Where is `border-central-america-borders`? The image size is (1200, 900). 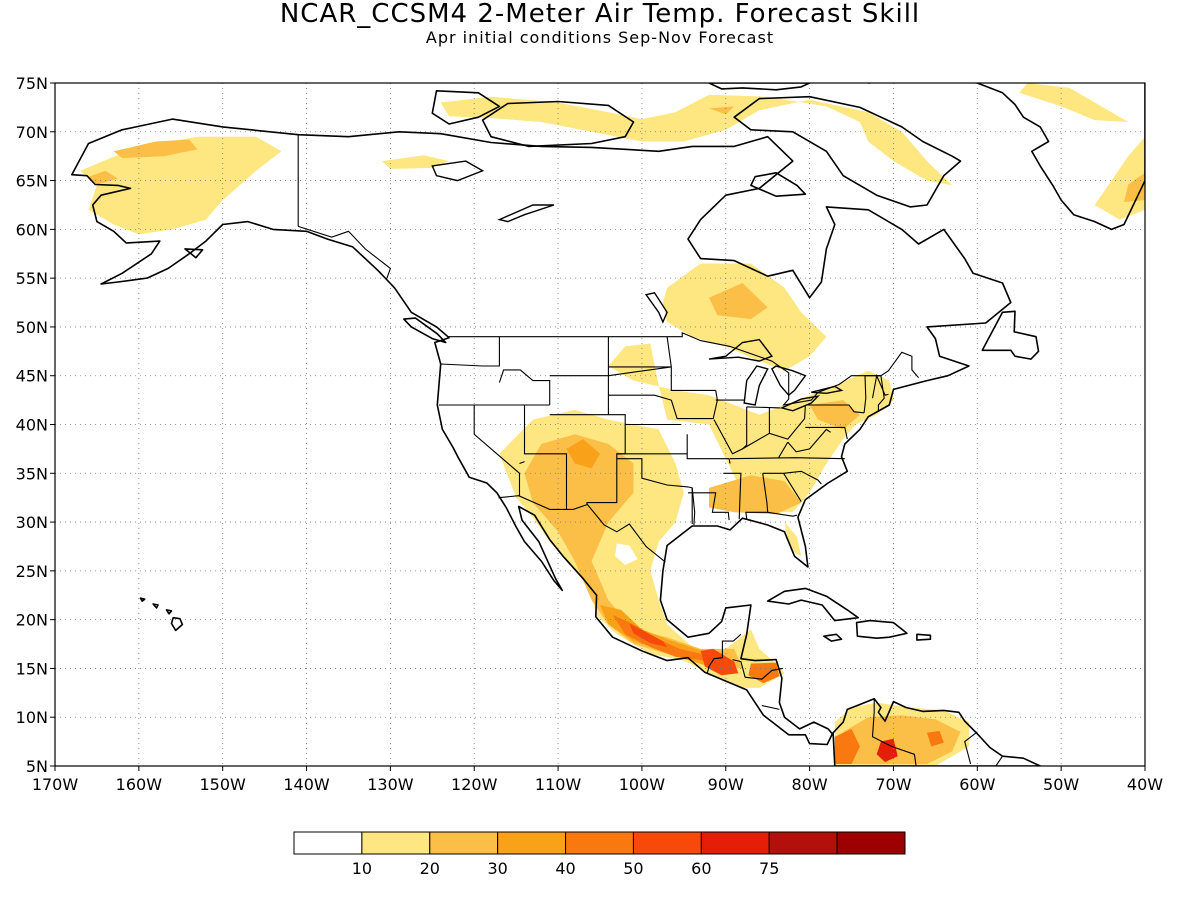
border-central-america-borders is located at coordinates (757, 669).